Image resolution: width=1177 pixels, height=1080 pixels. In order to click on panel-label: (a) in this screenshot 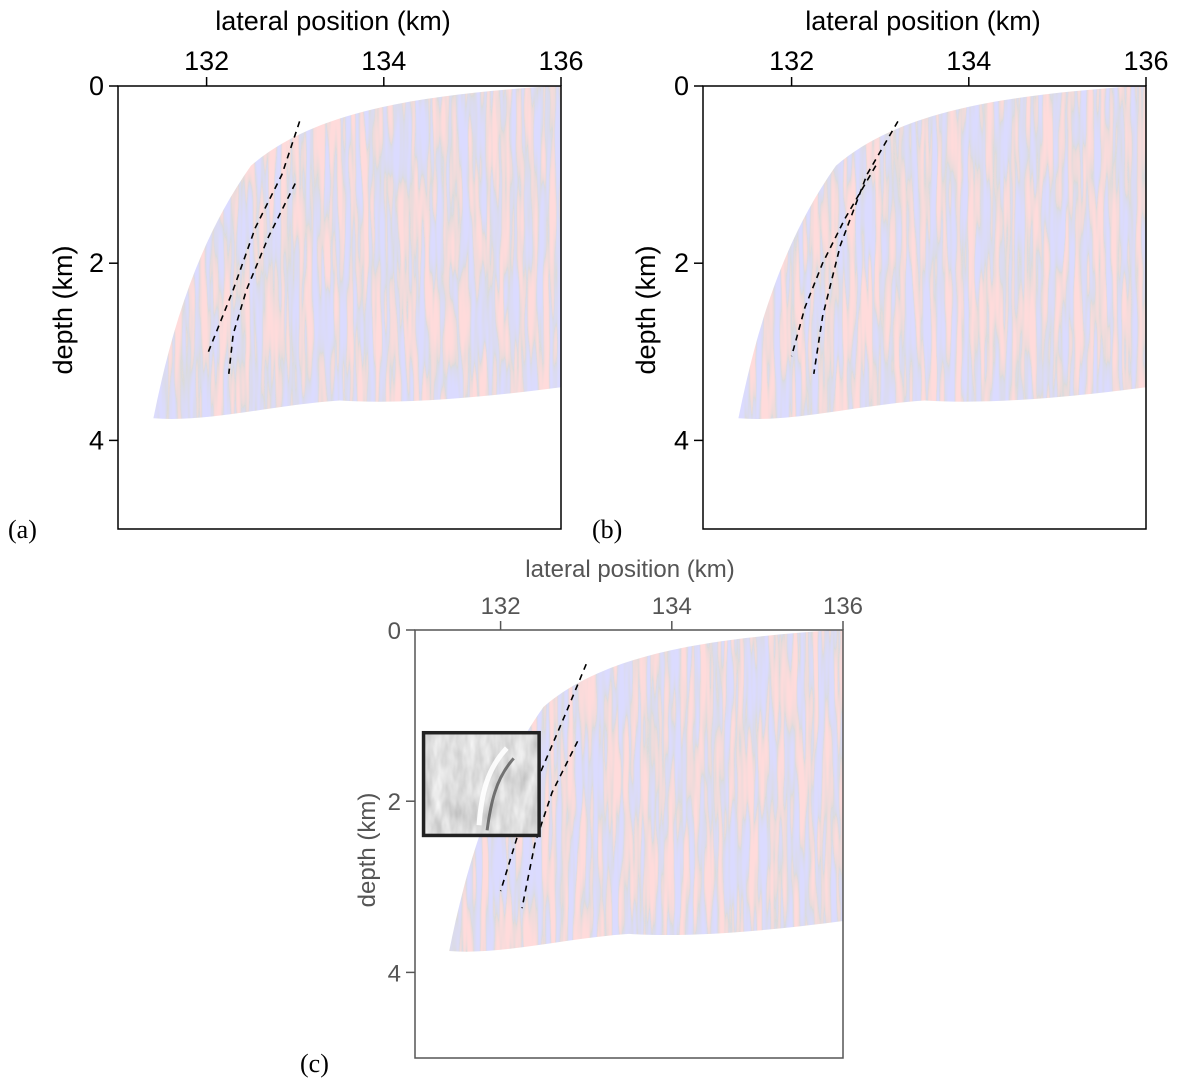, I will do `click(22, 529)`.